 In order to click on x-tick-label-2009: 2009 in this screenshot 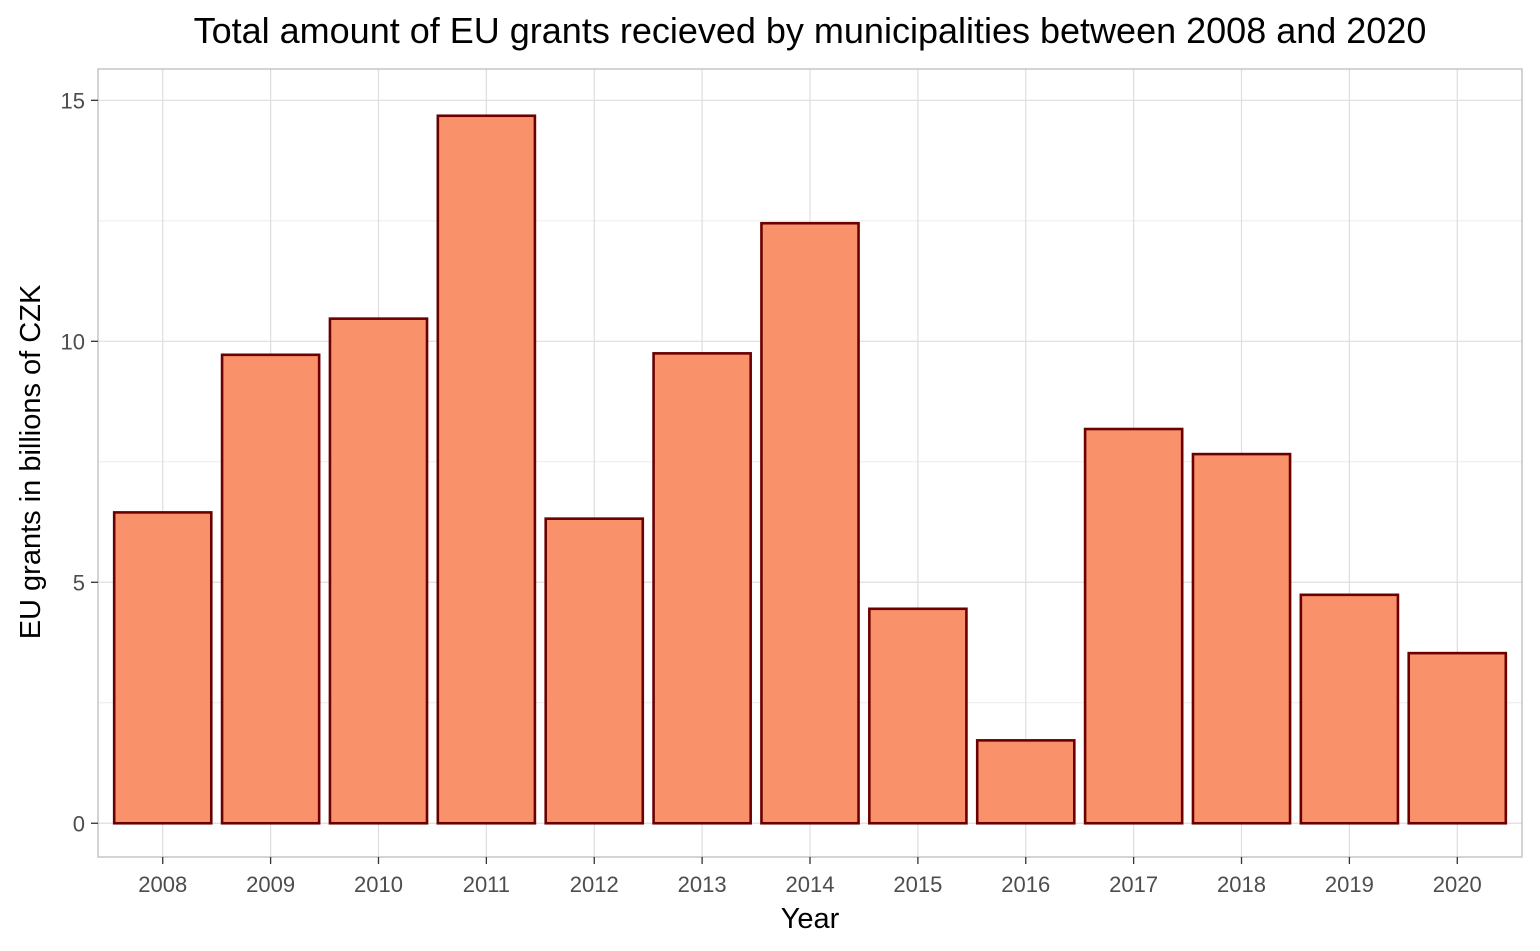, I will do `click(270, 884)`.